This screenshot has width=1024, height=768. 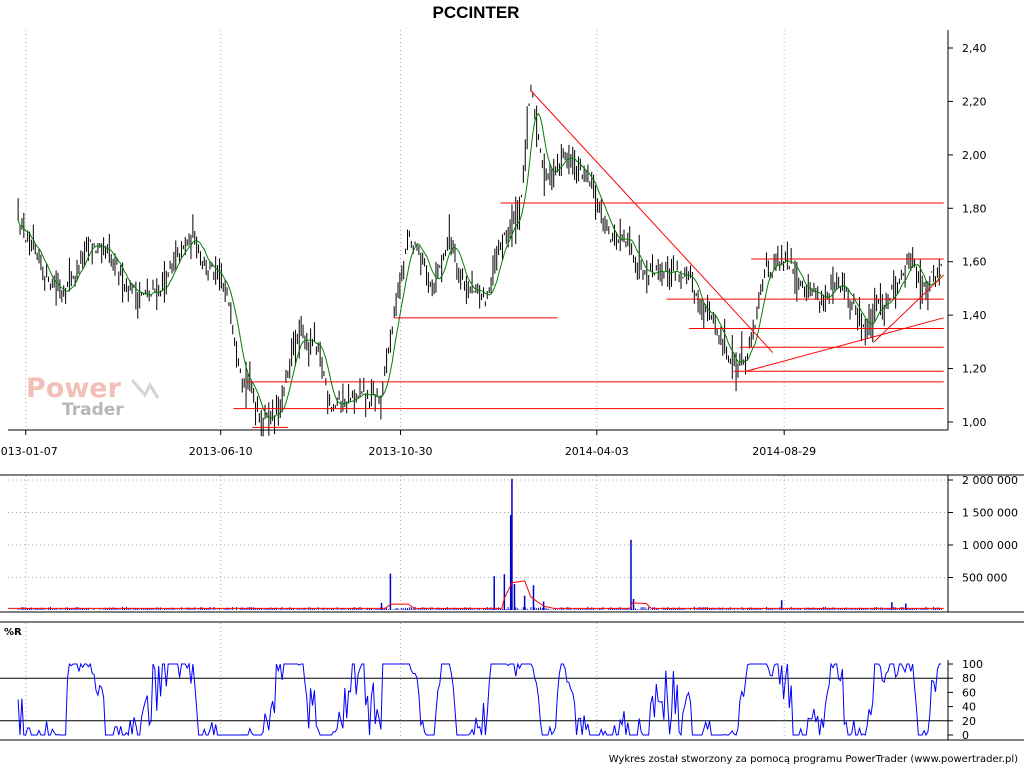 I want to click on price-xtick-label: 2014-04-03, so click(x=597, y=451).